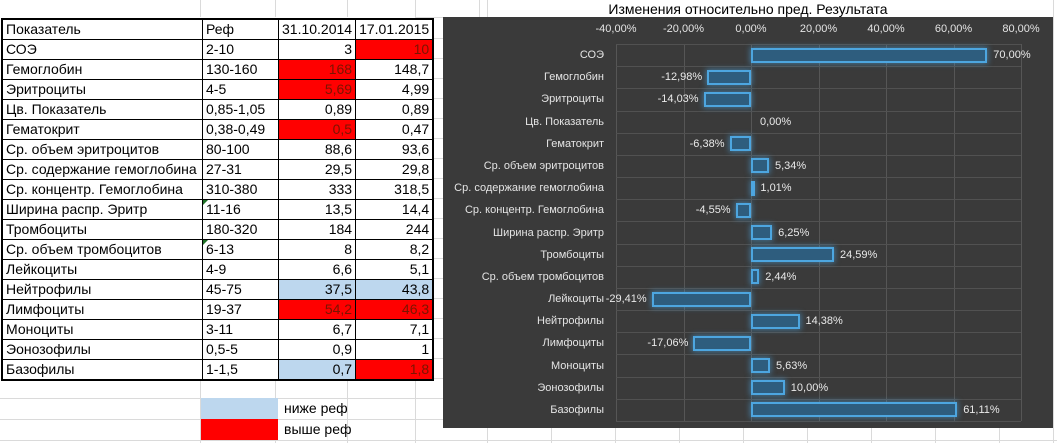 The height and width of the screenshot is (443, 1057). Describe the element at coordinates (818, 332) in the screenshot. I see `chart-horizontal-gridline` at that location.